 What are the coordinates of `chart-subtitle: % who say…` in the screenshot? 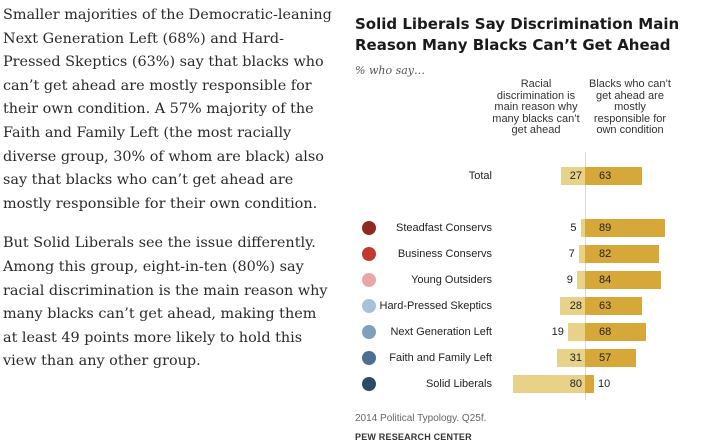 It's located at (390, 70).